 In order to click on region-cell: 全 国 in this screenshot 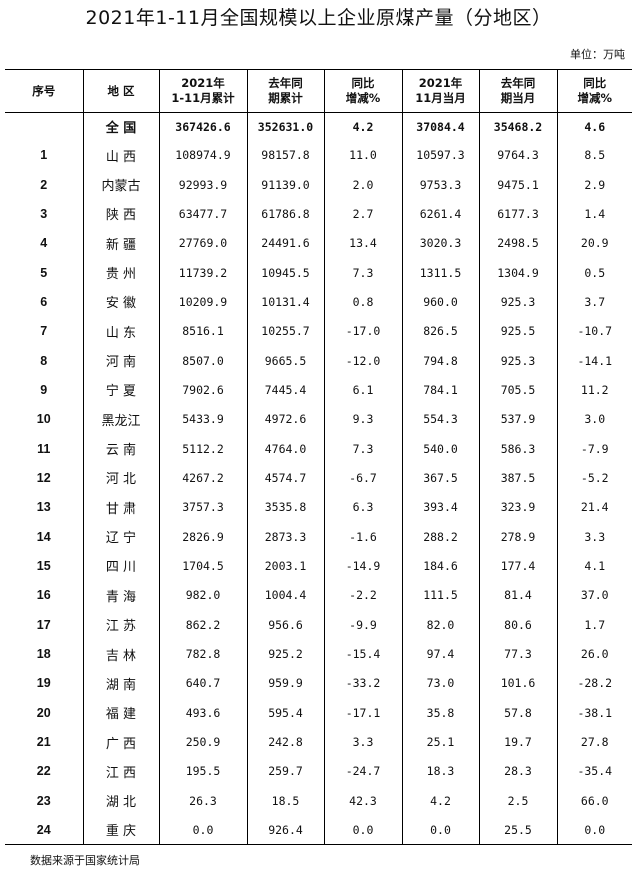, I will do `click(120, 126)`.